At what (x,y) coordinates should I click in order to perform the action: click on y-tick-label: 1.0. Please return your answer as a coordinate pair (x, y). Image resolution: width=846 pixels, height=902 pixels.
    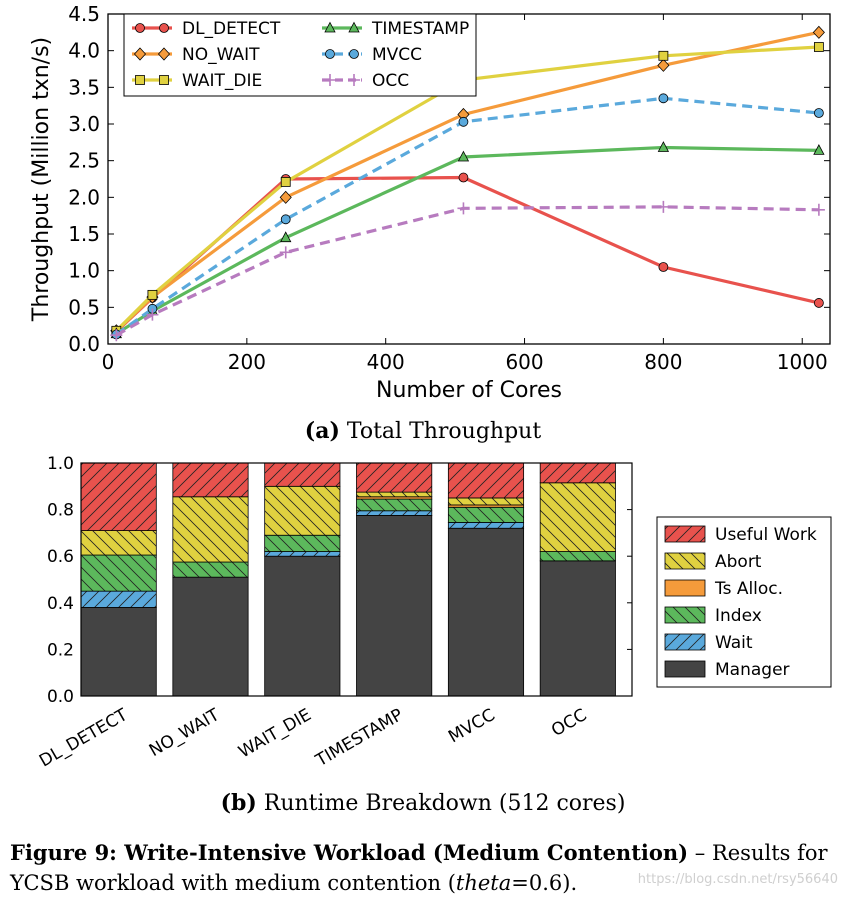
    Looking at the image, I should click on (60, 464).